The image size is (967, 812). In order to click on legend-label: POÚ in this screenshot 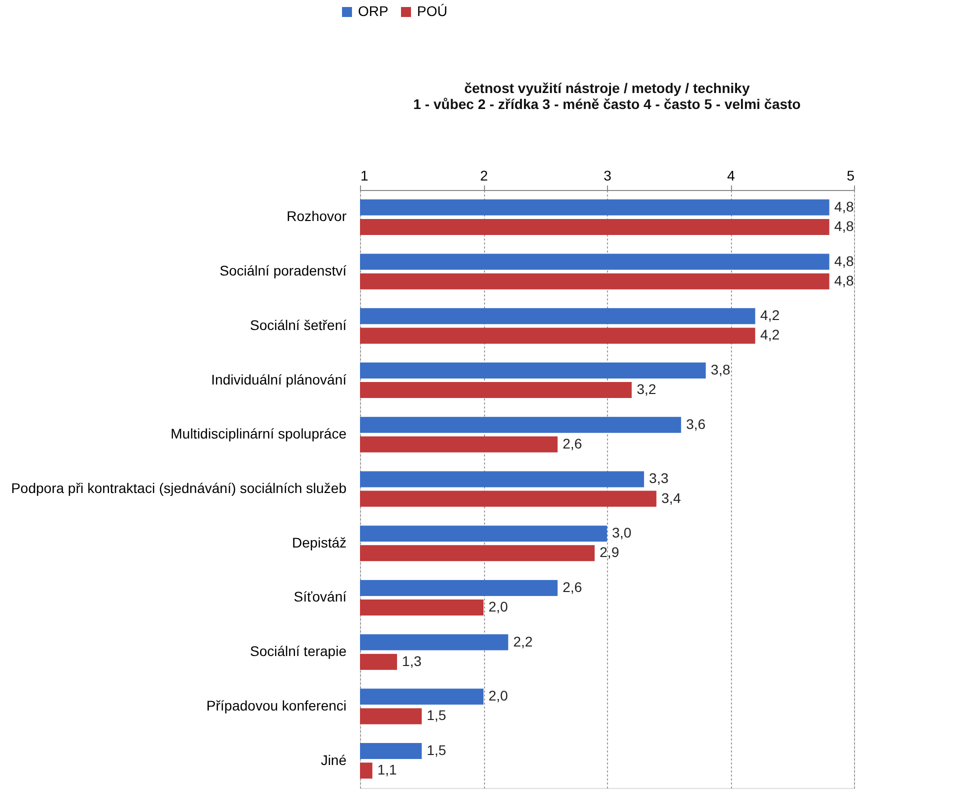, I will do `click(432, 11)`.